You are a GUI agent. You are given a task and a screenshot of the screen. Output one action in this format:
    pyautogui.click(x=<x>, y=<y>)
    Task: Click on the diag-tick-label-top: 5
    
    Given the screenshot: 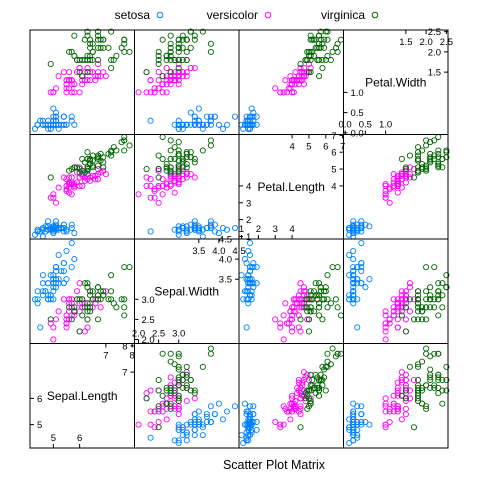 What is the action you would take?
    pyautogui.click(x=308, y=147)
    